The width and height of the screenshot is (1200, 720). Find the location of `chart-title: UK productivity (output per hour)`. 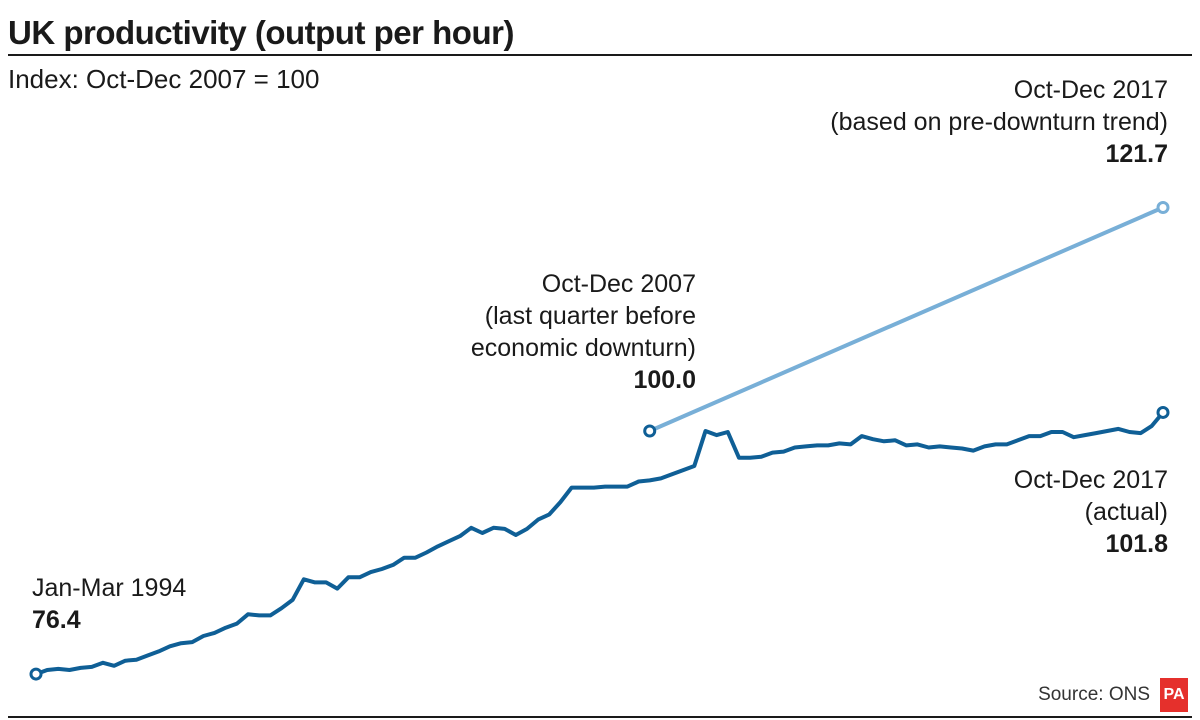

chart-title: UK productivity (output per hour) is located at coordinates (261, 32).